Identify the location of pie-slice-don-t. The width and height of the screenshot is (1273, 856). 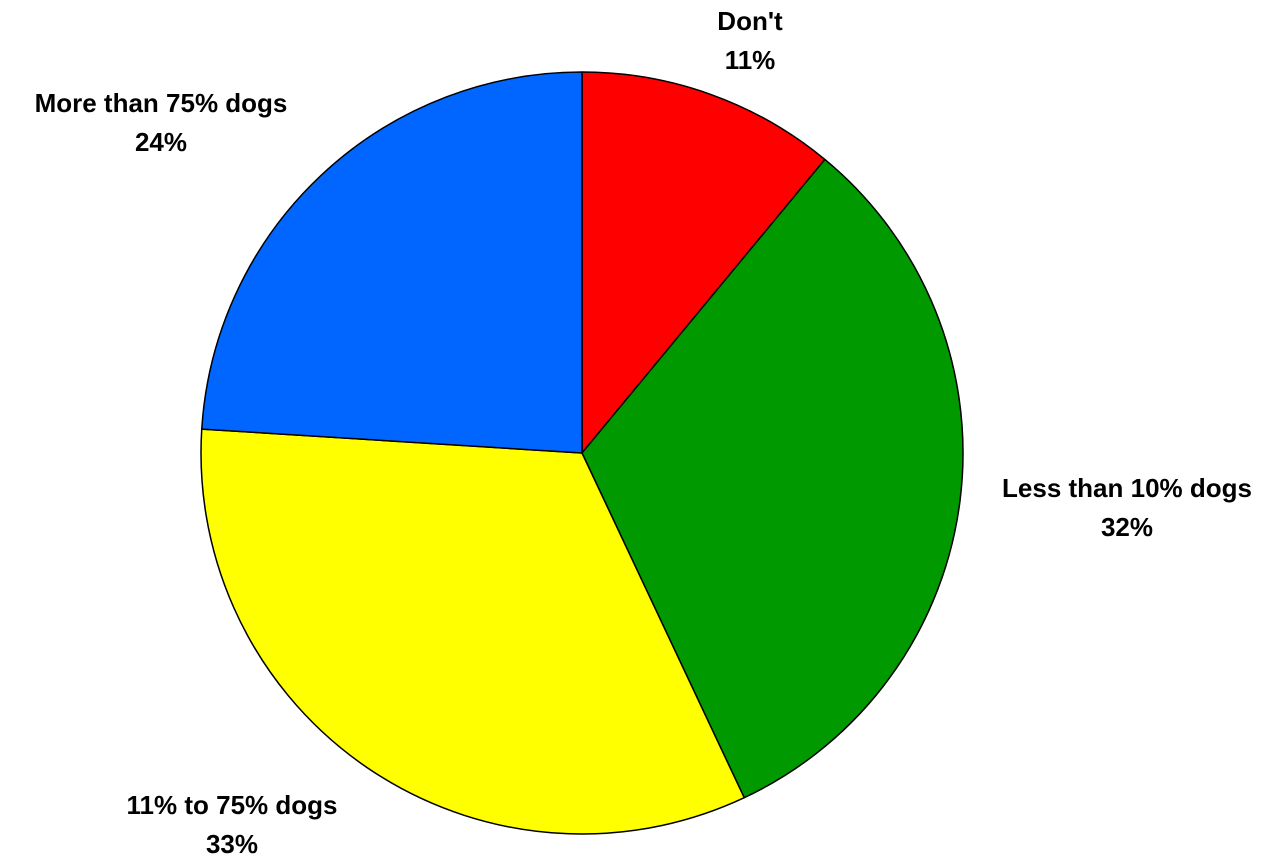
(703, 262).